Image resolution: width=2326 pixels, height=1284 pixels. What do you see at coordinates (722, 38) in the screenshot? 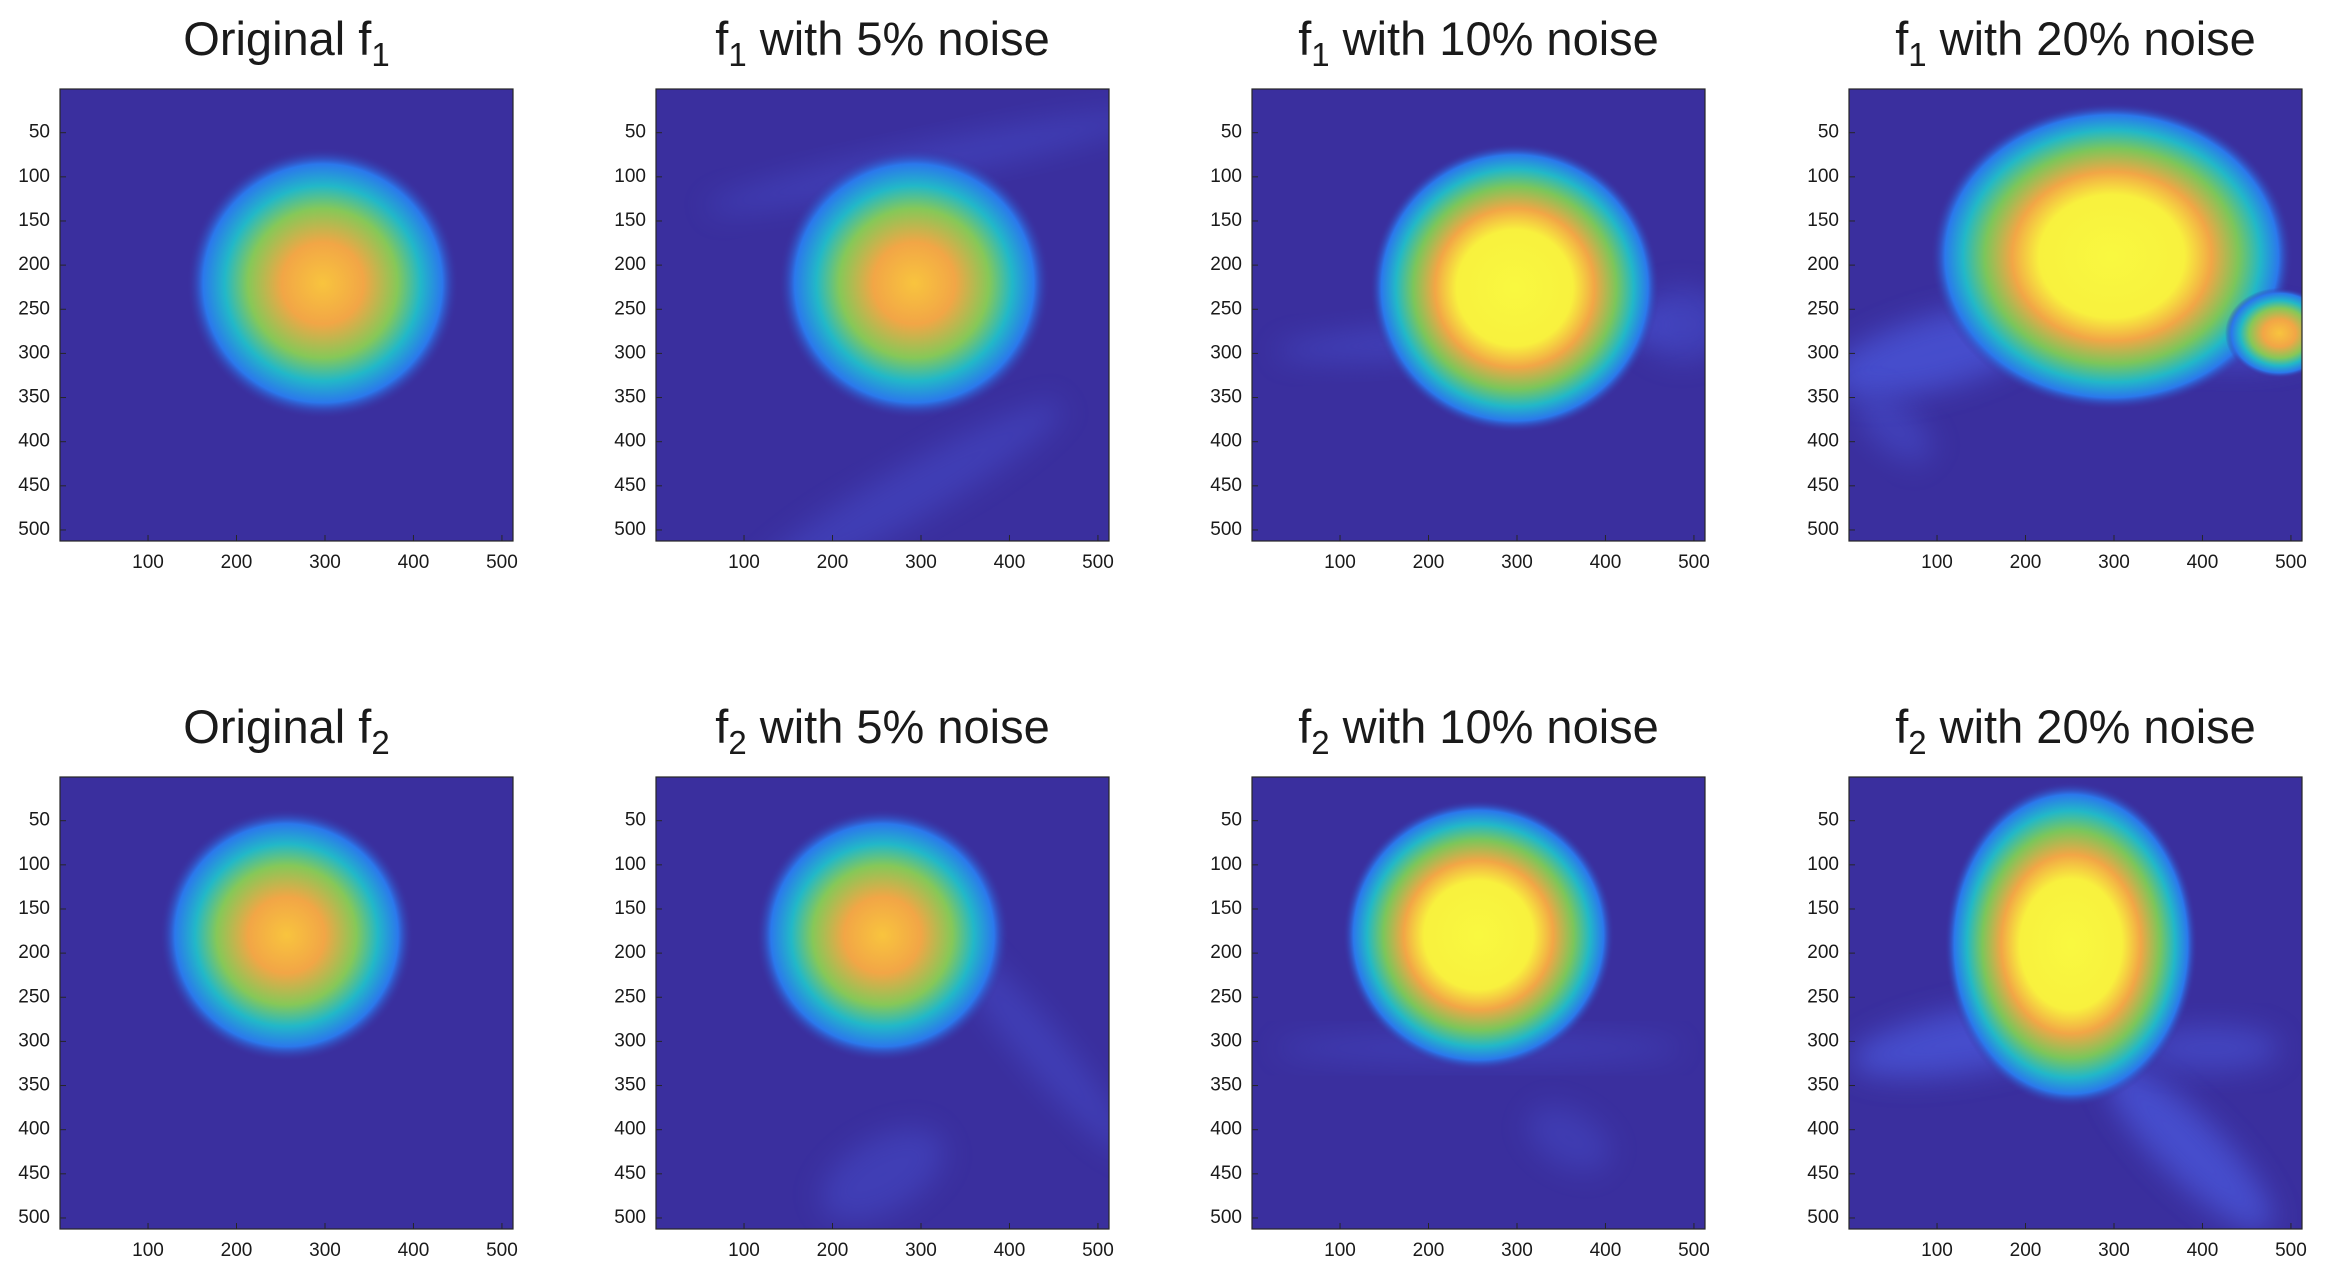
I see `title-text: f` at bounding box center [722, 38].